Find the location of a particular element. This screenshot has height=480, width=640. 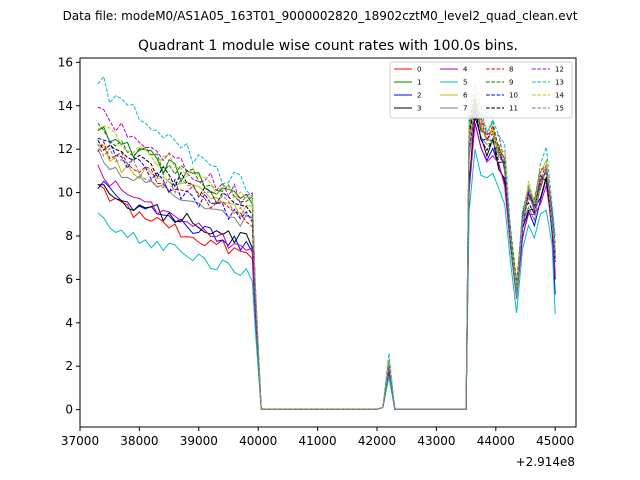

x-tick-label: 41000 is located at coordinates (318, 441).